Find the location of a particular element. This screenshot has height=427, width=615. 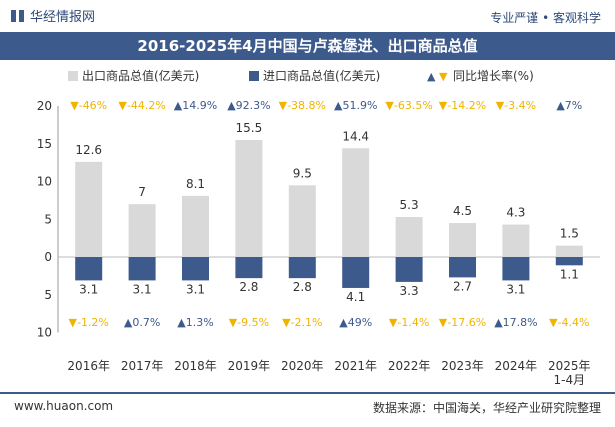

export-growth-label: ▼-3.4% is located at coordinates (516, 105).